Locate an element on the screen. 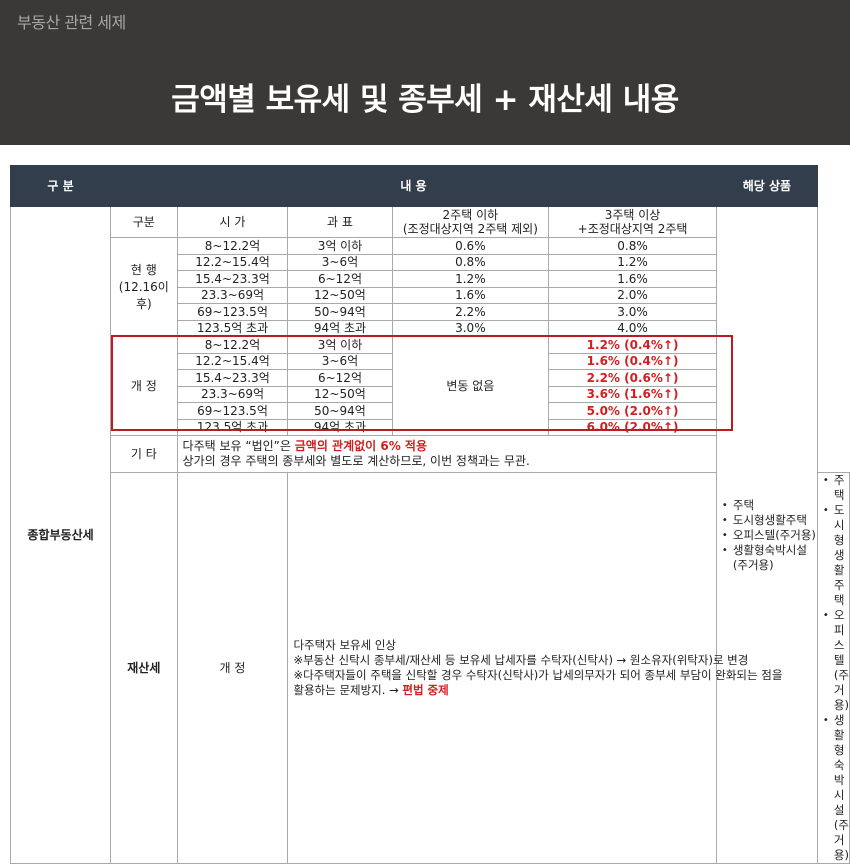 The width and height of the screenshot is (850, 864). cell-three-rate: 3.0% is located at coordinates (632, 312).